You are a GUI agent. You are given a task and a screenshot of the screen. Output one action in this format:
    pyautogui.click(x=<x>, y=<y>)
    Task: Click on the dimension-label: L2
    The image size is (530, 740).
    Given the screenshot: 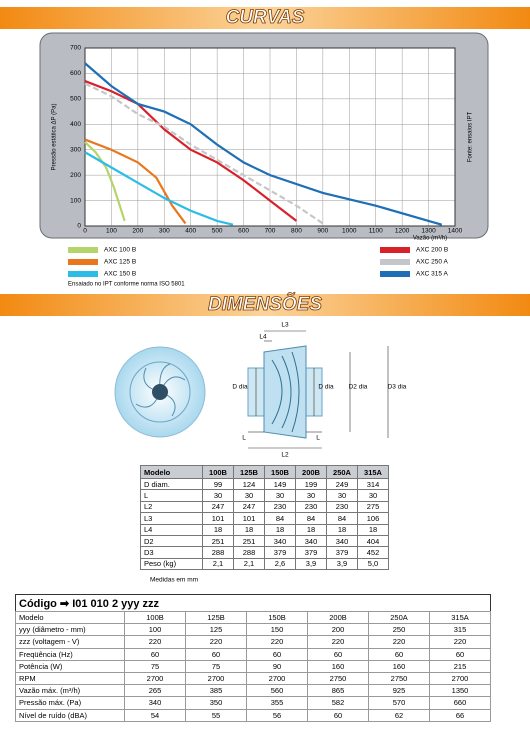 What is the action you would take?
    pyautogui.click(x=285, y=455)
    